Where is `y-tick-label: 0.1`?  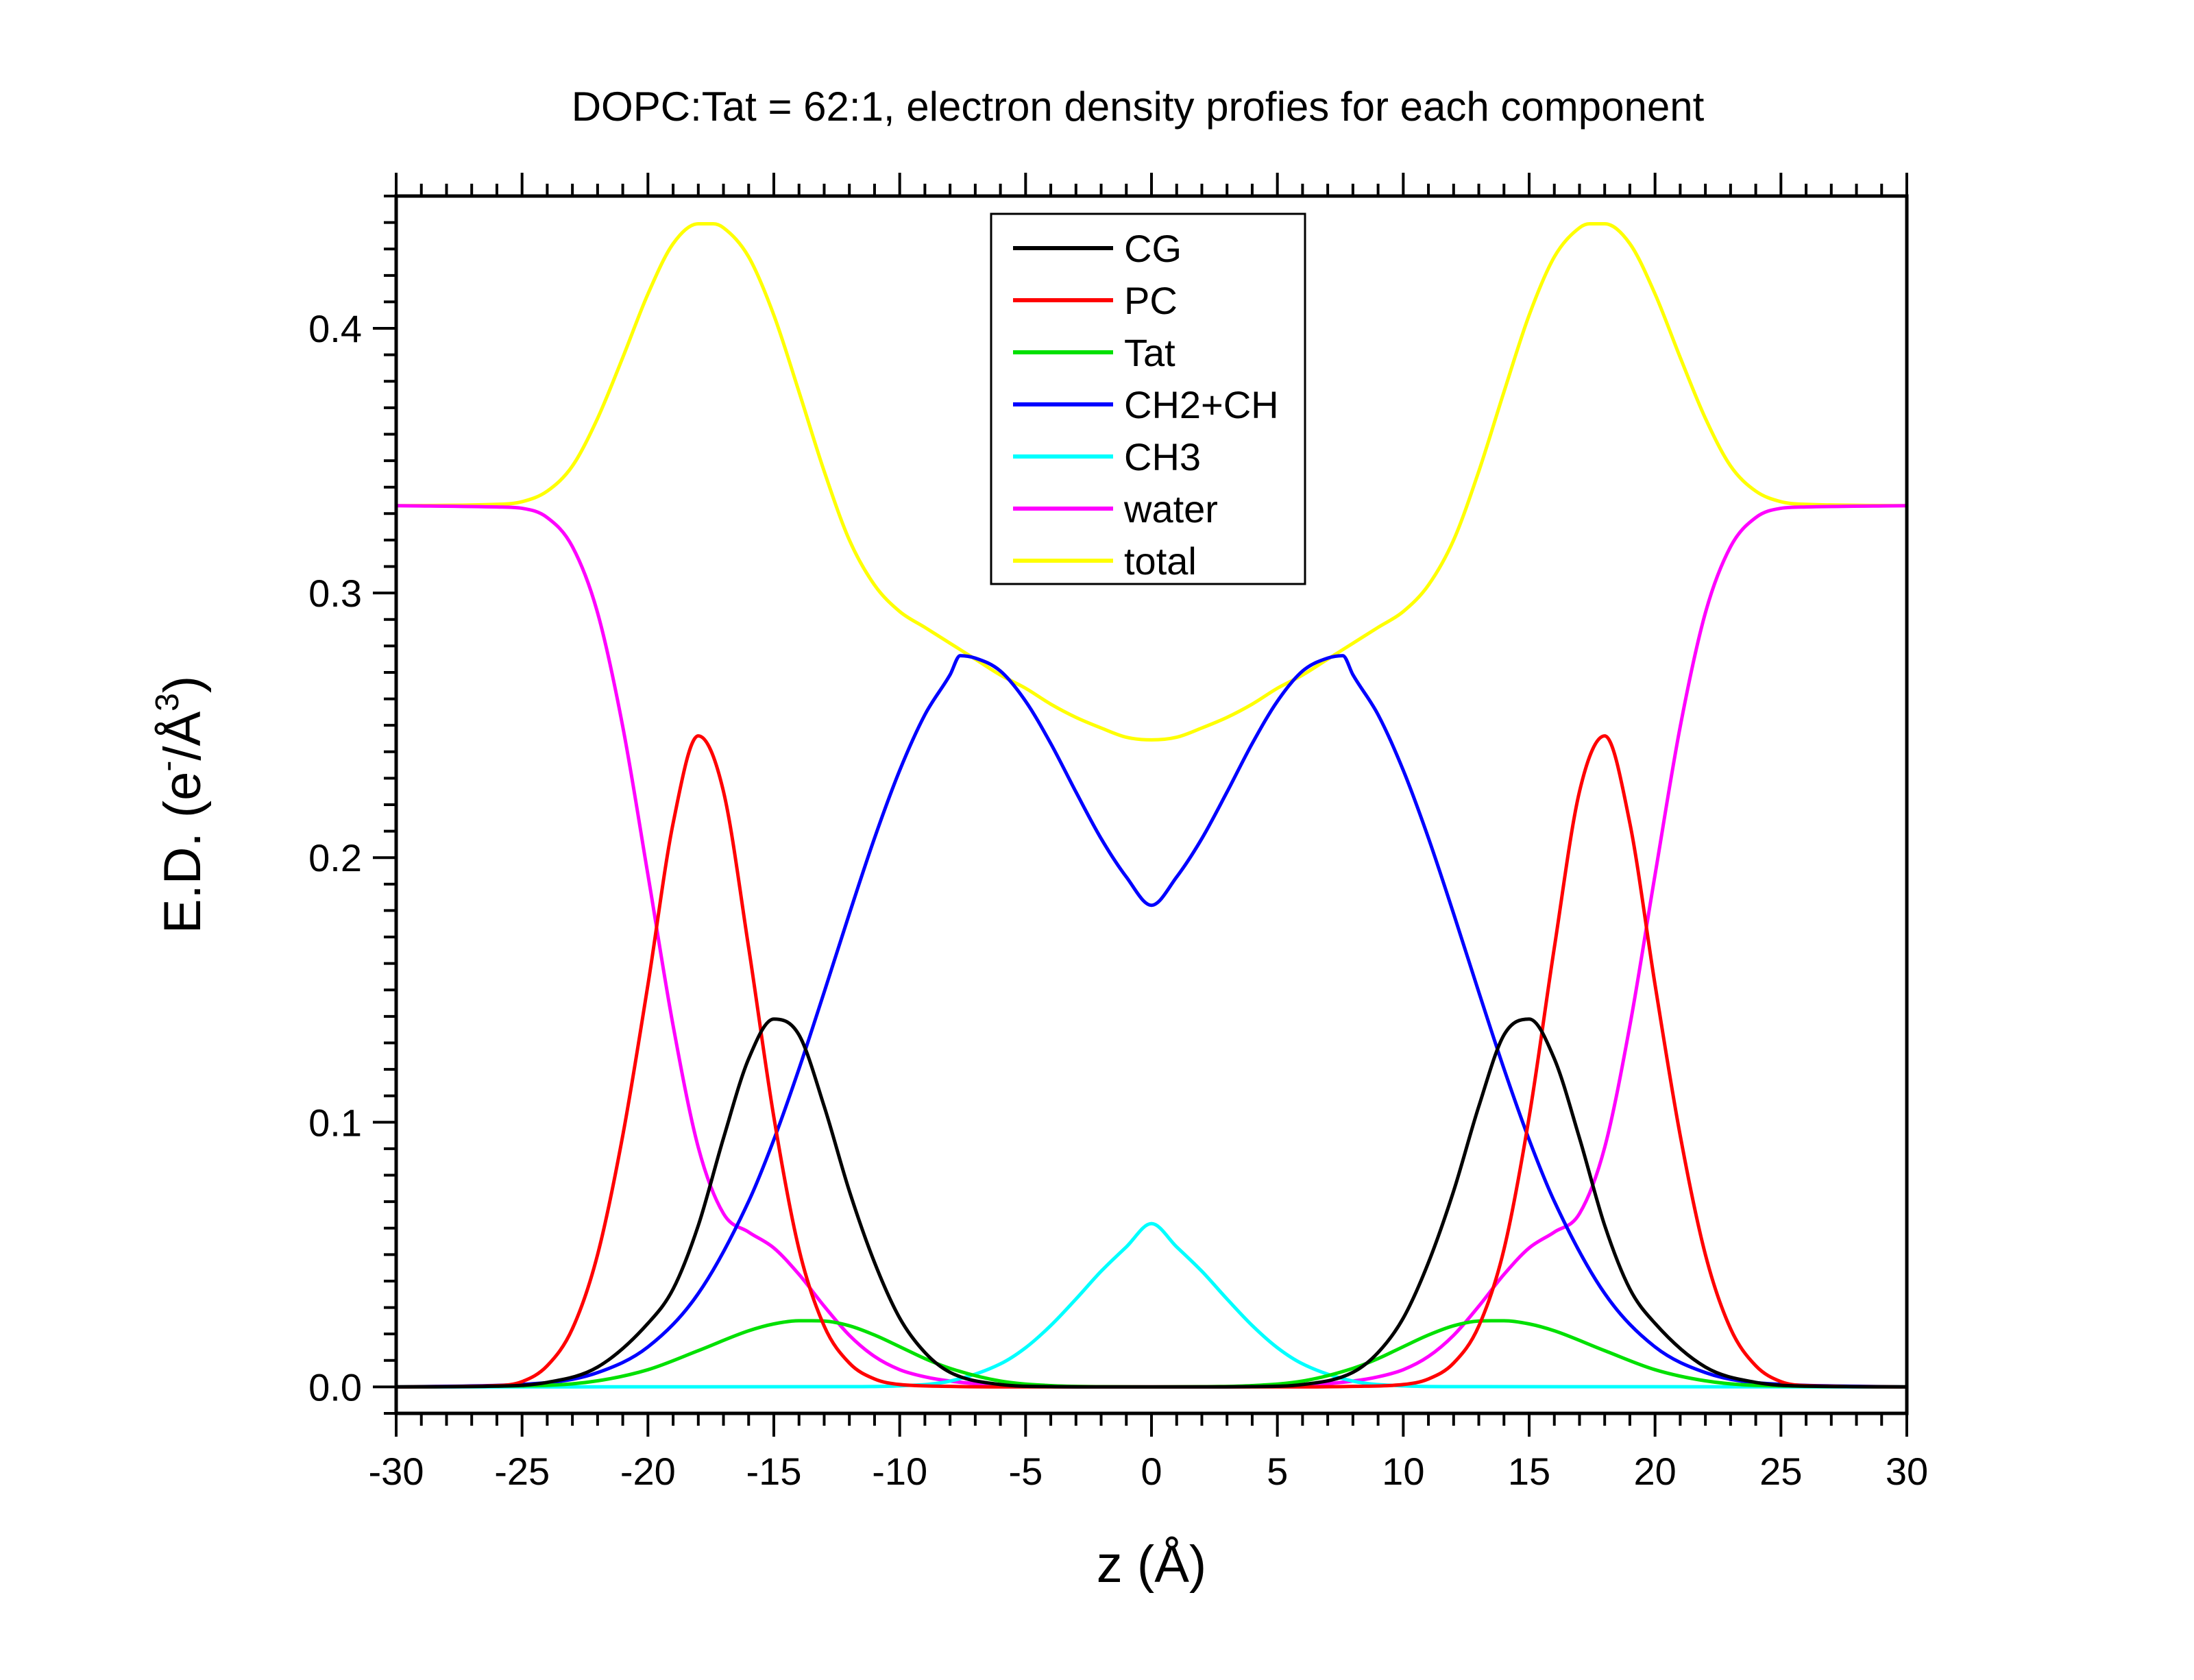
y-tick-label: 0.1 is located at coordinates (335, 1122).